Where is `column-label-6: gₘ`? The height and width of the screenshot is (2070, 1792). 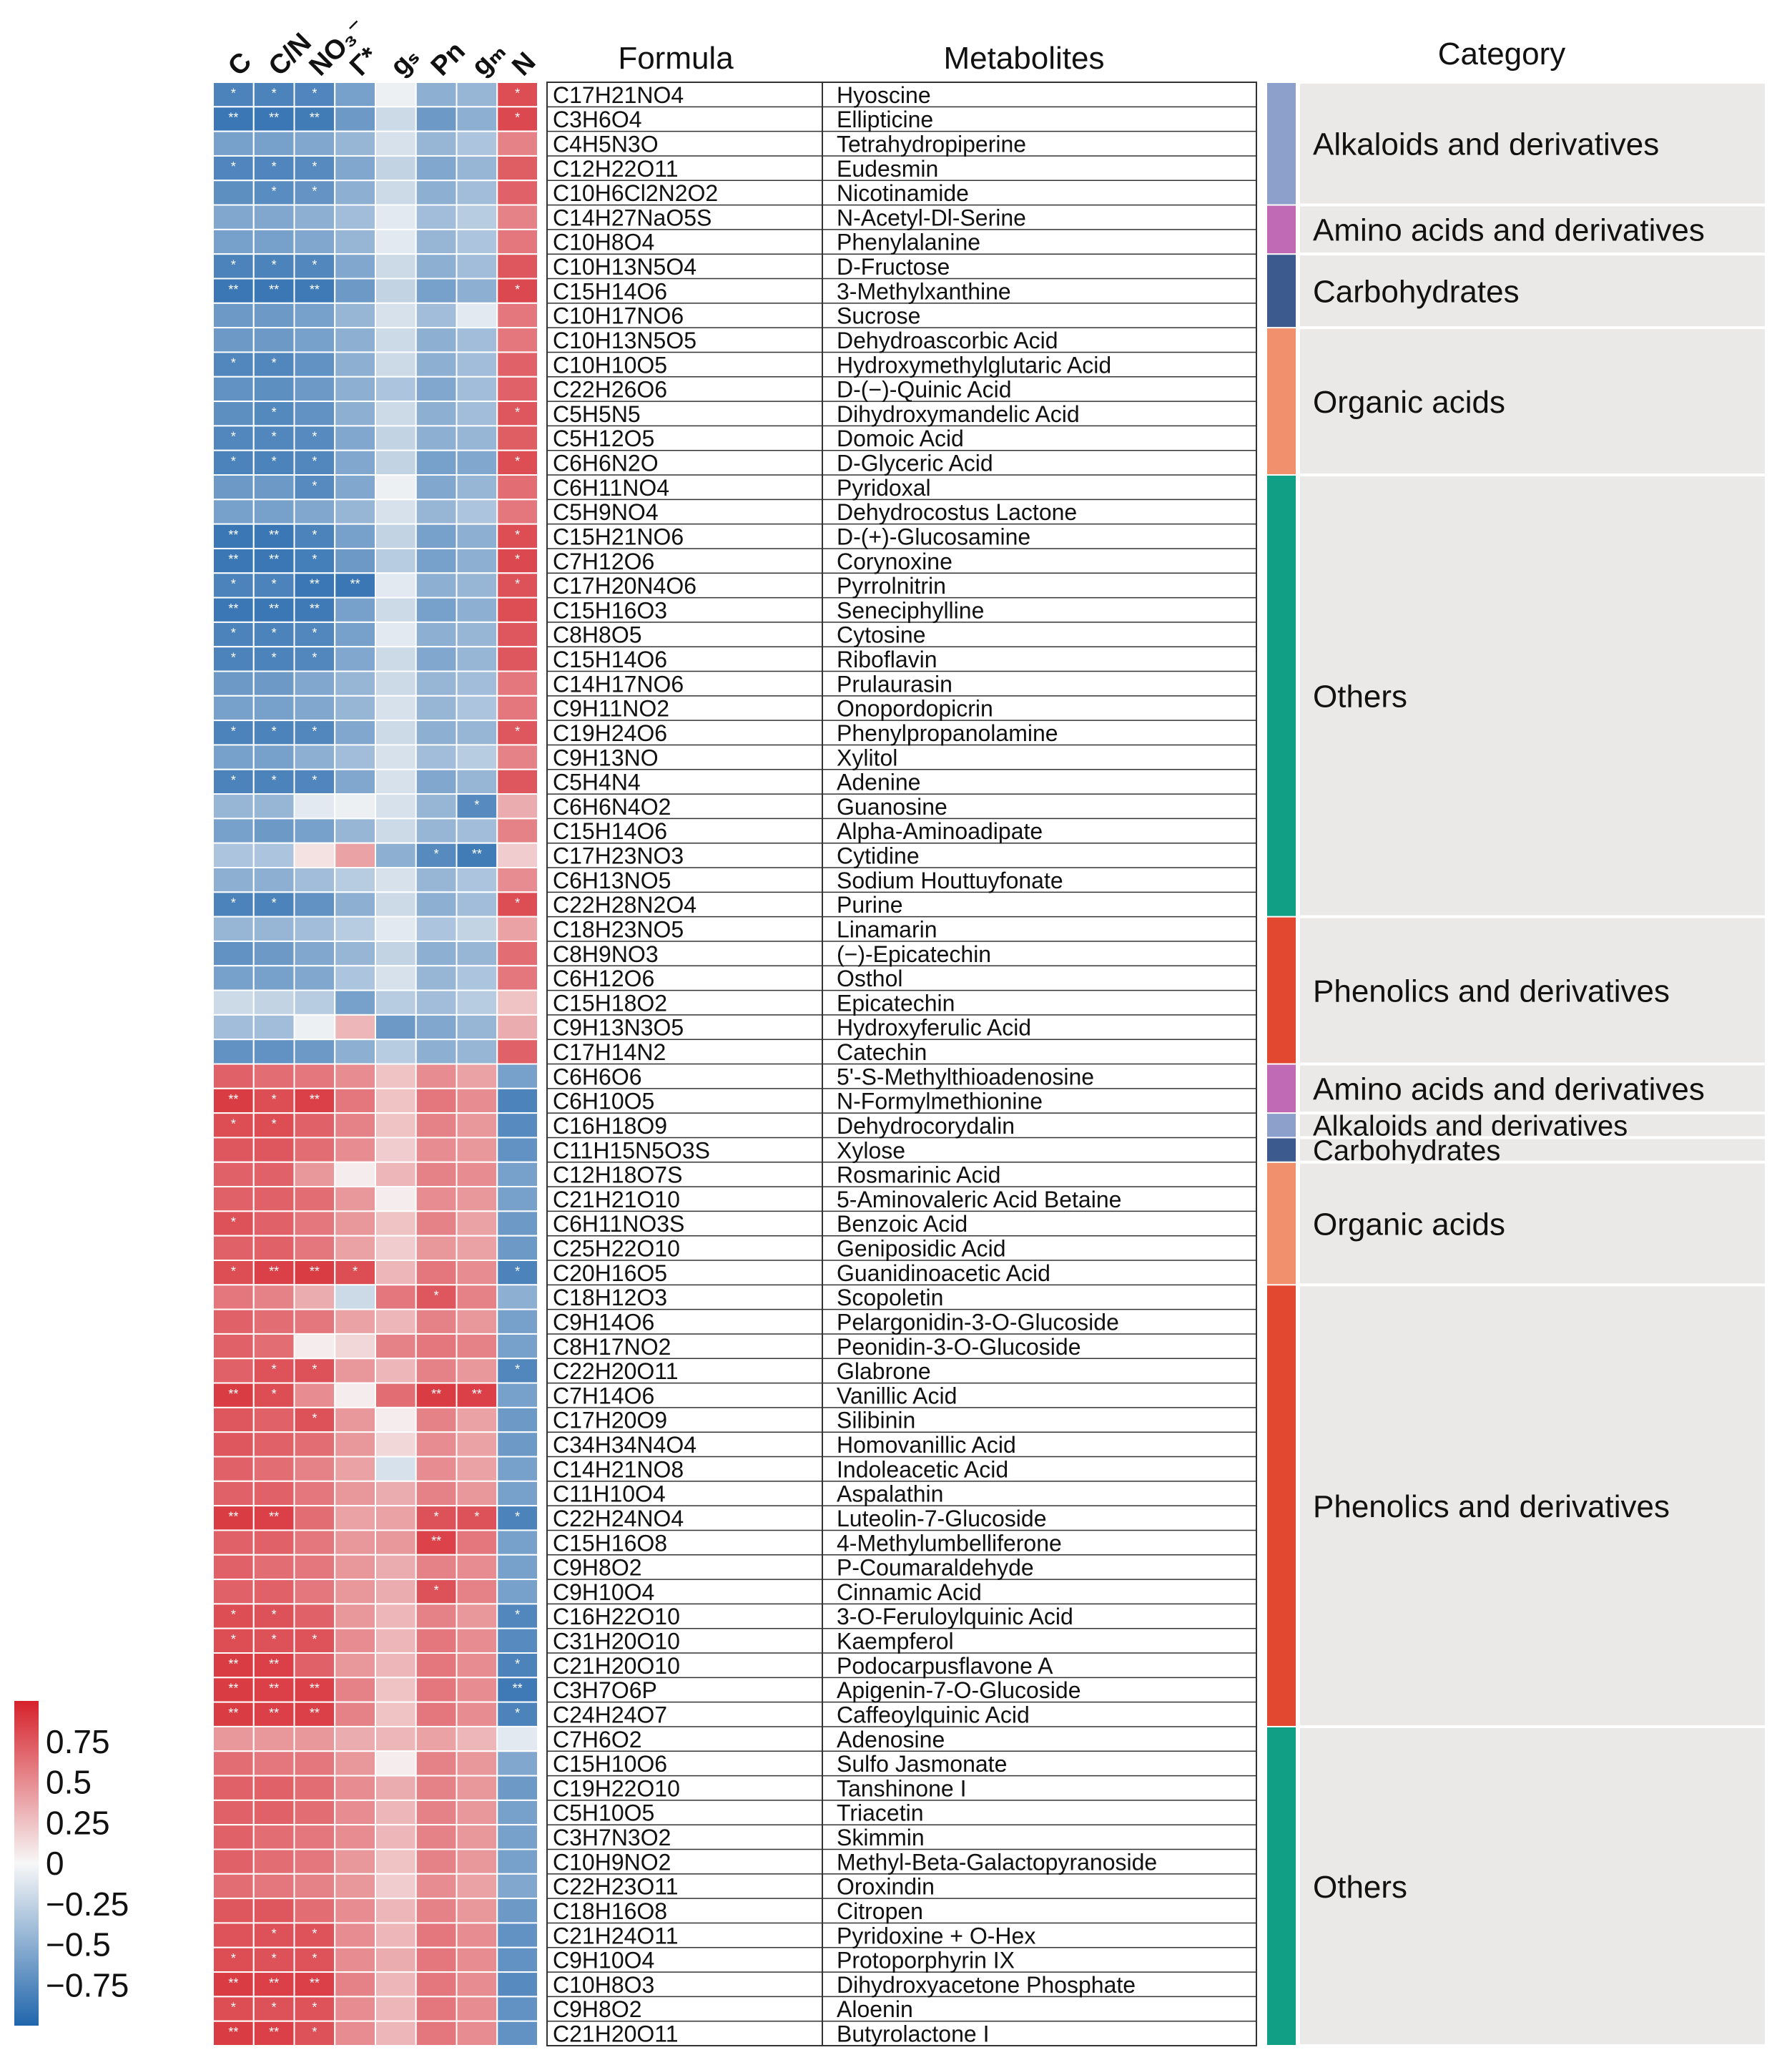
column-label-6: gₘ is located at coordinates (489, 59).